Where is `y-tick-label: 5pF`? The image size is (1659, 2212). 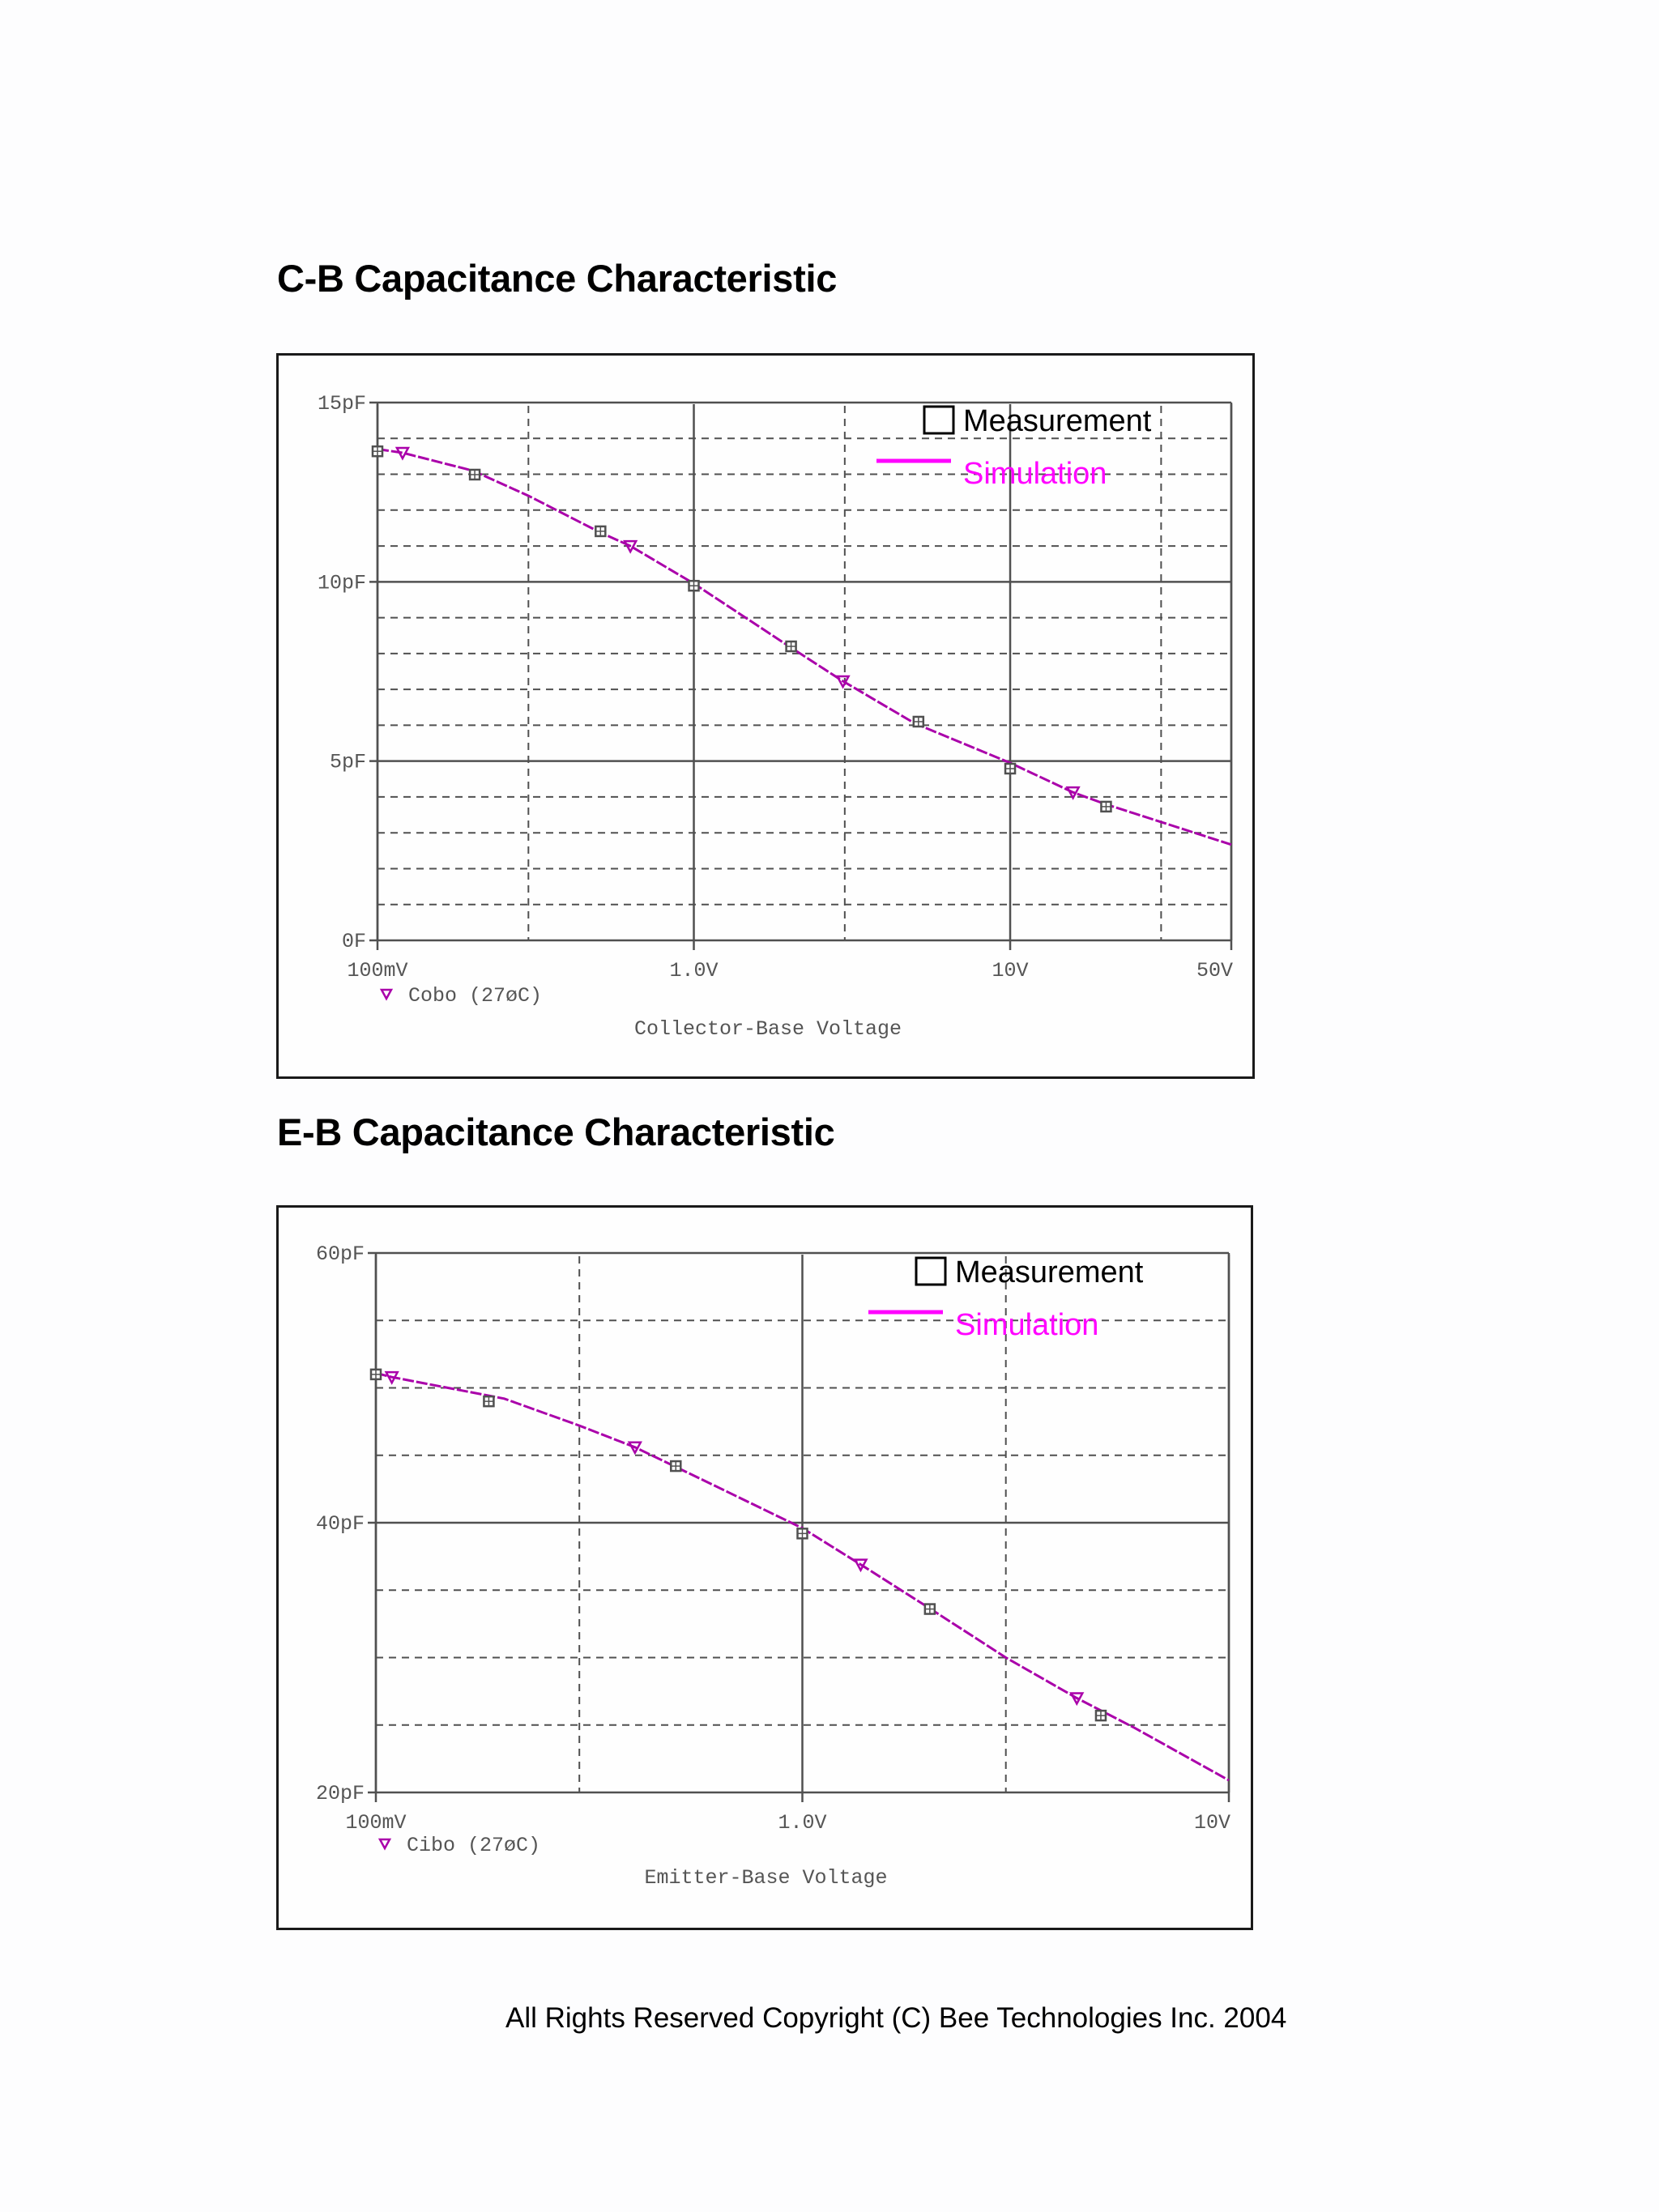 y-tick-label: 5pF is located at coordinates (348, 762).